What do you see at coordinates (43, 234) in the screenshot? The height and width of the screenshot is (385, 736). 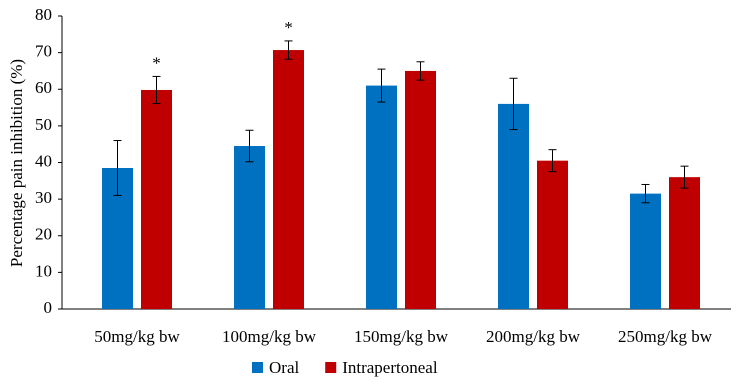 I see `y-tick-label: 20` at bounding box center [43, 234].